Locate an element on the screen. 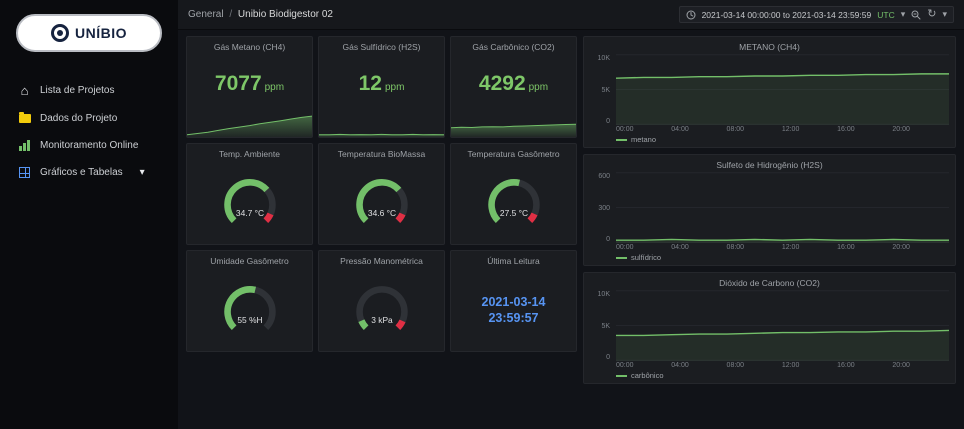  bar-chart-icon is located at coordinates (24, 145).